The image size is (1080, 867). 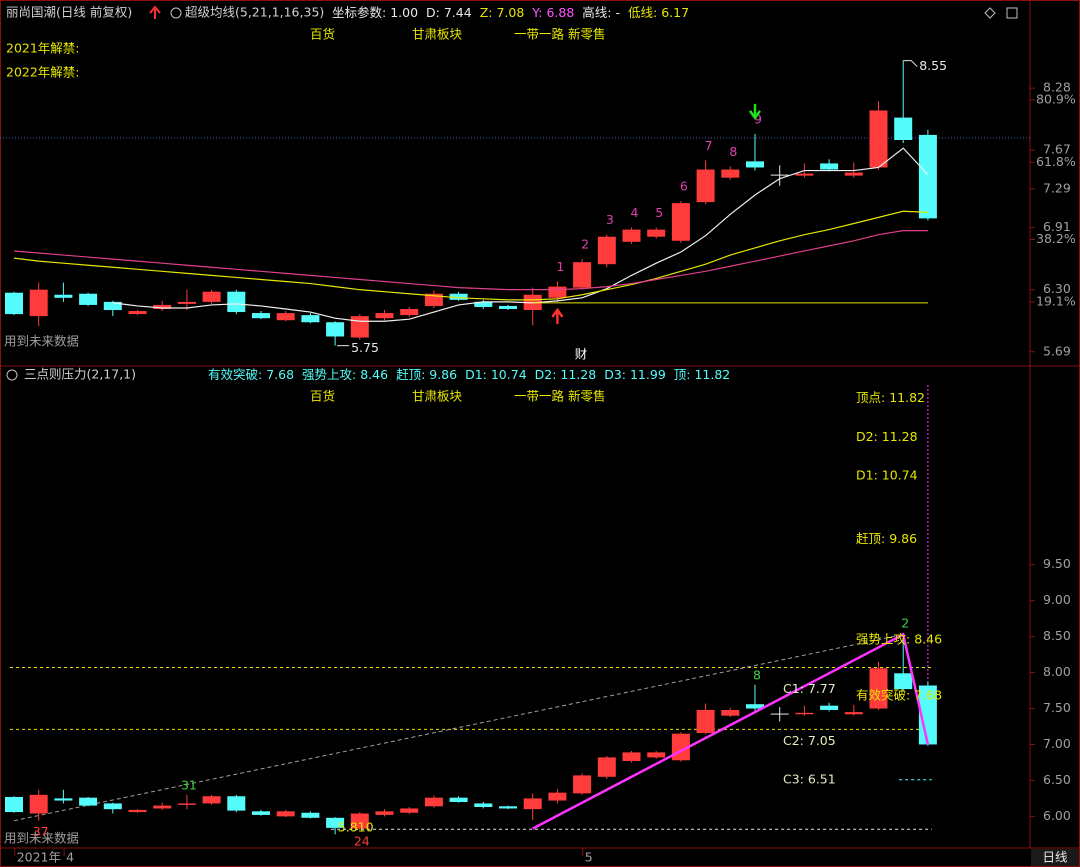 I want to click on y-tick-label: 7.67, so click(x=1057, y=149).